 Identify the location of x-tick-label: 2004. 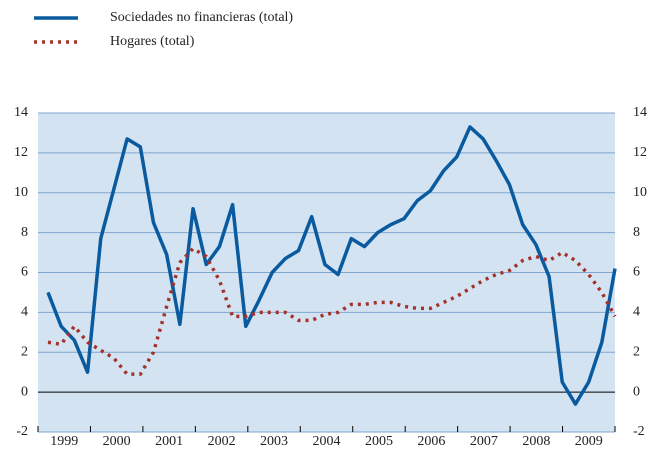
(327, 441).